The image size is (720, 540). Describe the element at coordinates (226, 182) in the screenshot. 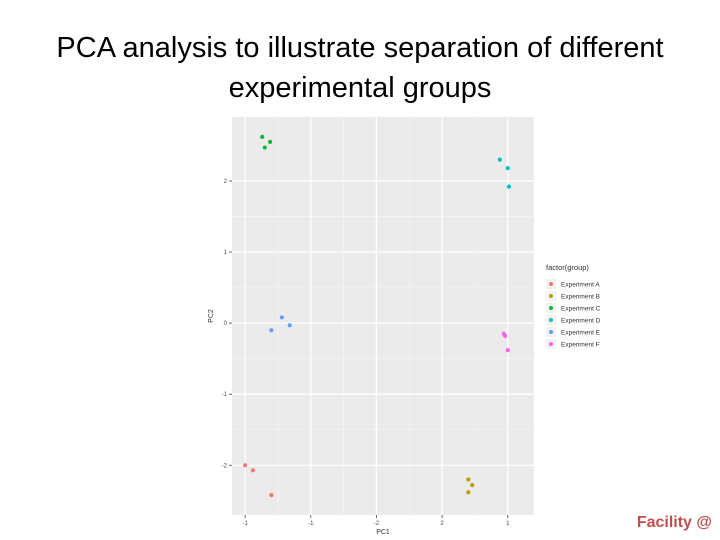

I see `y-tick-label: 2` at that location.